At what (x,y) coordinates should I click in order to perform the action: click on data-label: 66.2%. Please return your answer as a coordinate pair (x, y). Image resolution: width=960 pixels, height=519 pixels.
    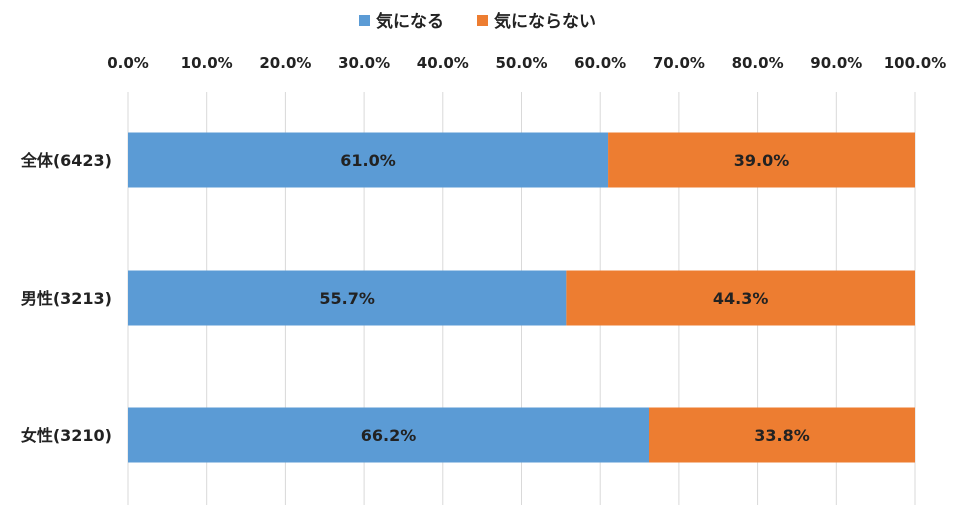
    Looking at the image, I should click on (389, 435).